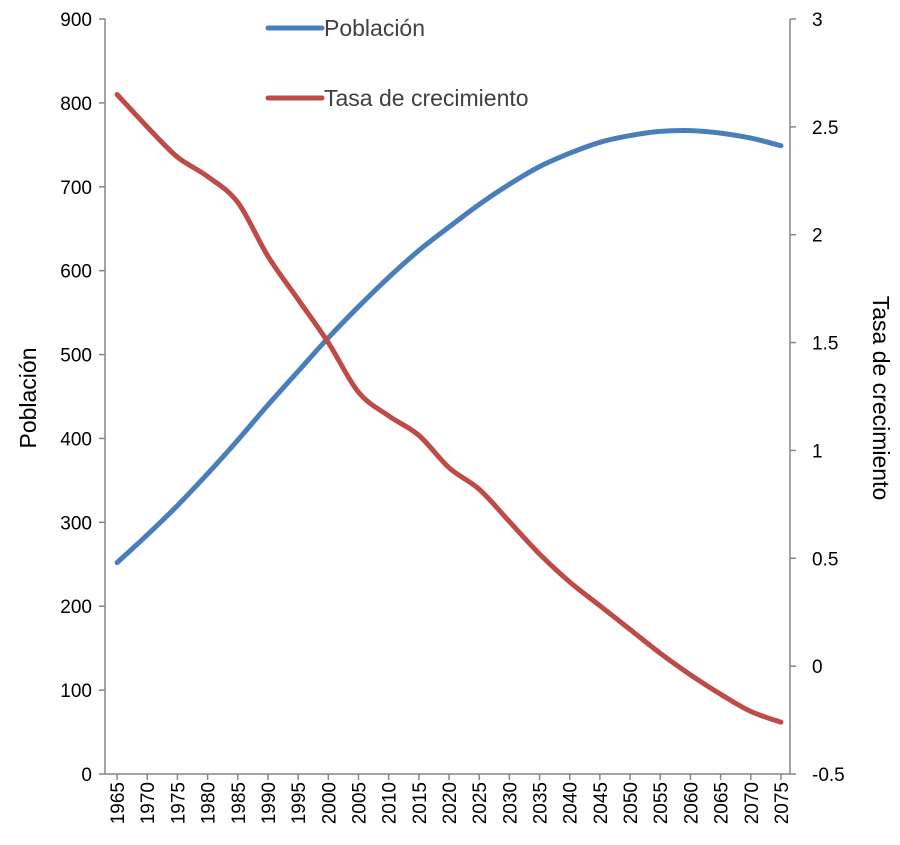  What do you see at coordinates (76, 691) in the screenshot?
I see `left-tick-label: 100` at bounding box center [76, 691].